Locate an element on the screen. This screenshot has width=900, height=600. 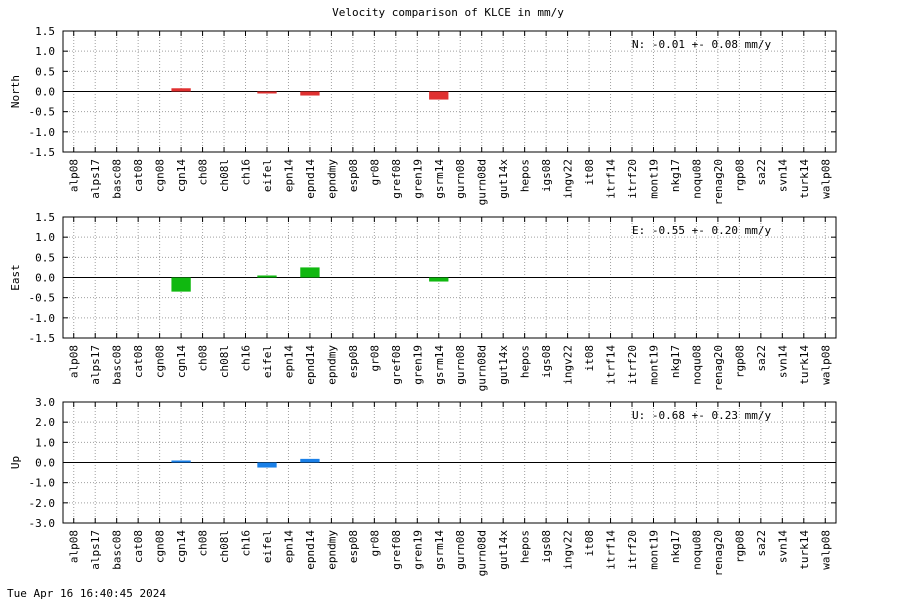
x-tick-label: basc08 is located at coordinates (117, 550).